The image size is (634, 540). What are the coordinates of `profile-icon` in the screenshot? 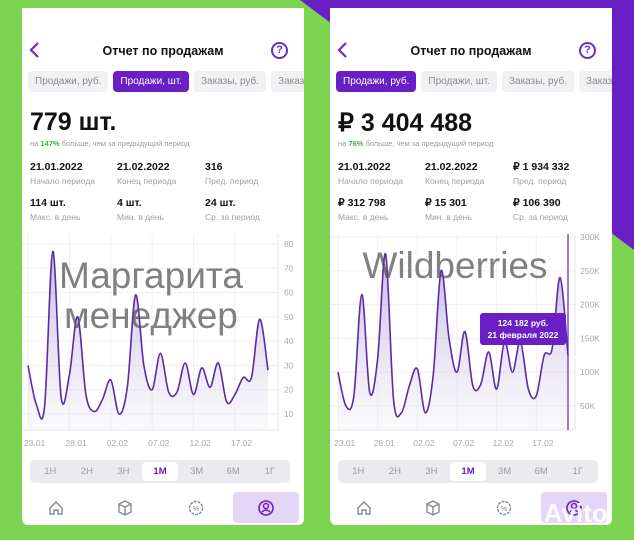 It's located at (266, 507).